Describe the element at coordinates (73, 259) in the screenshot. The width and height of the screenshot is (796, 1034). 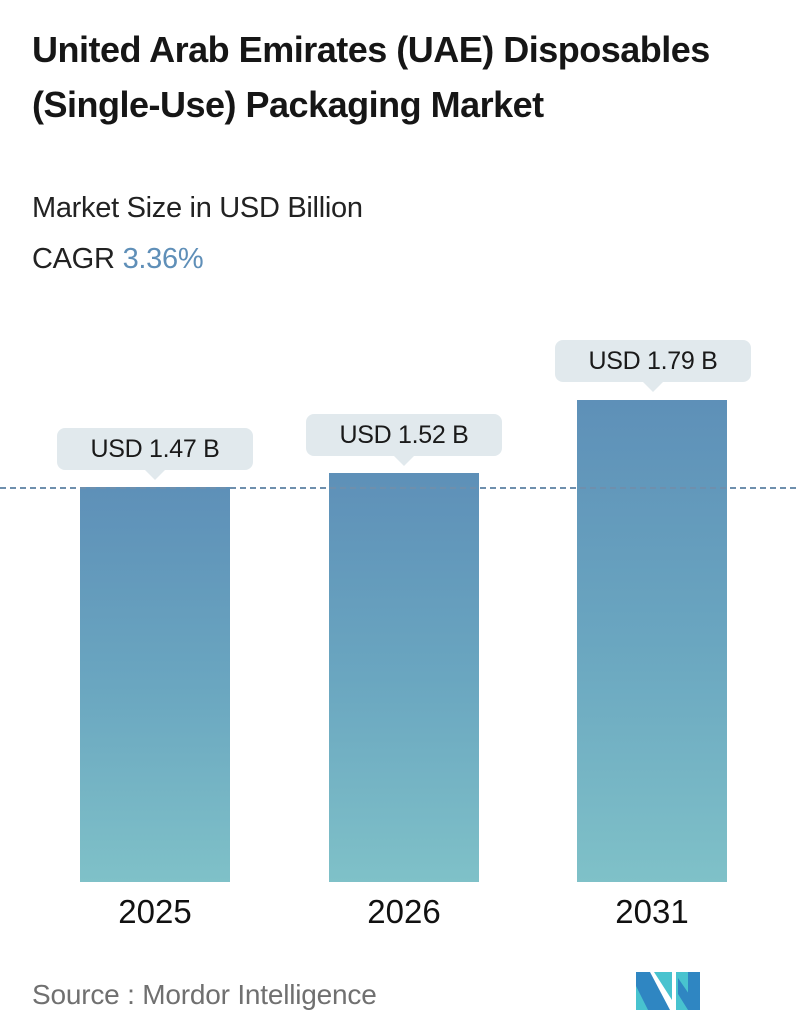
I see `cagr-label: CAGR` at that location.